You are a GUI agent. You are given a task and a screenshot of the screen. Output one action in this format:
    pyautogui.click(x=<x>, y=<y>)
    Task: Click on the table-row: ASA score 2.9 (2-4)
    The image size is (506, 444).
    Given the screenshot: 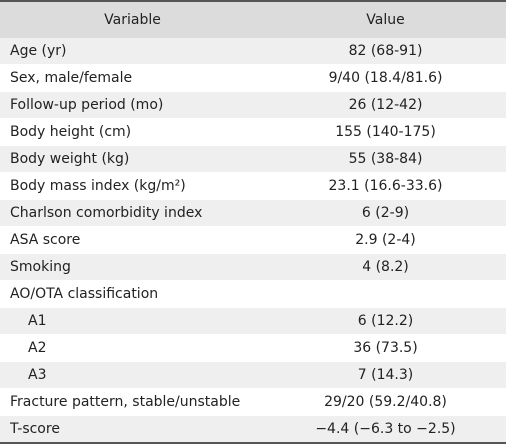 What is the action you would take?
    pyautogui.click(x=253, y=240)
    